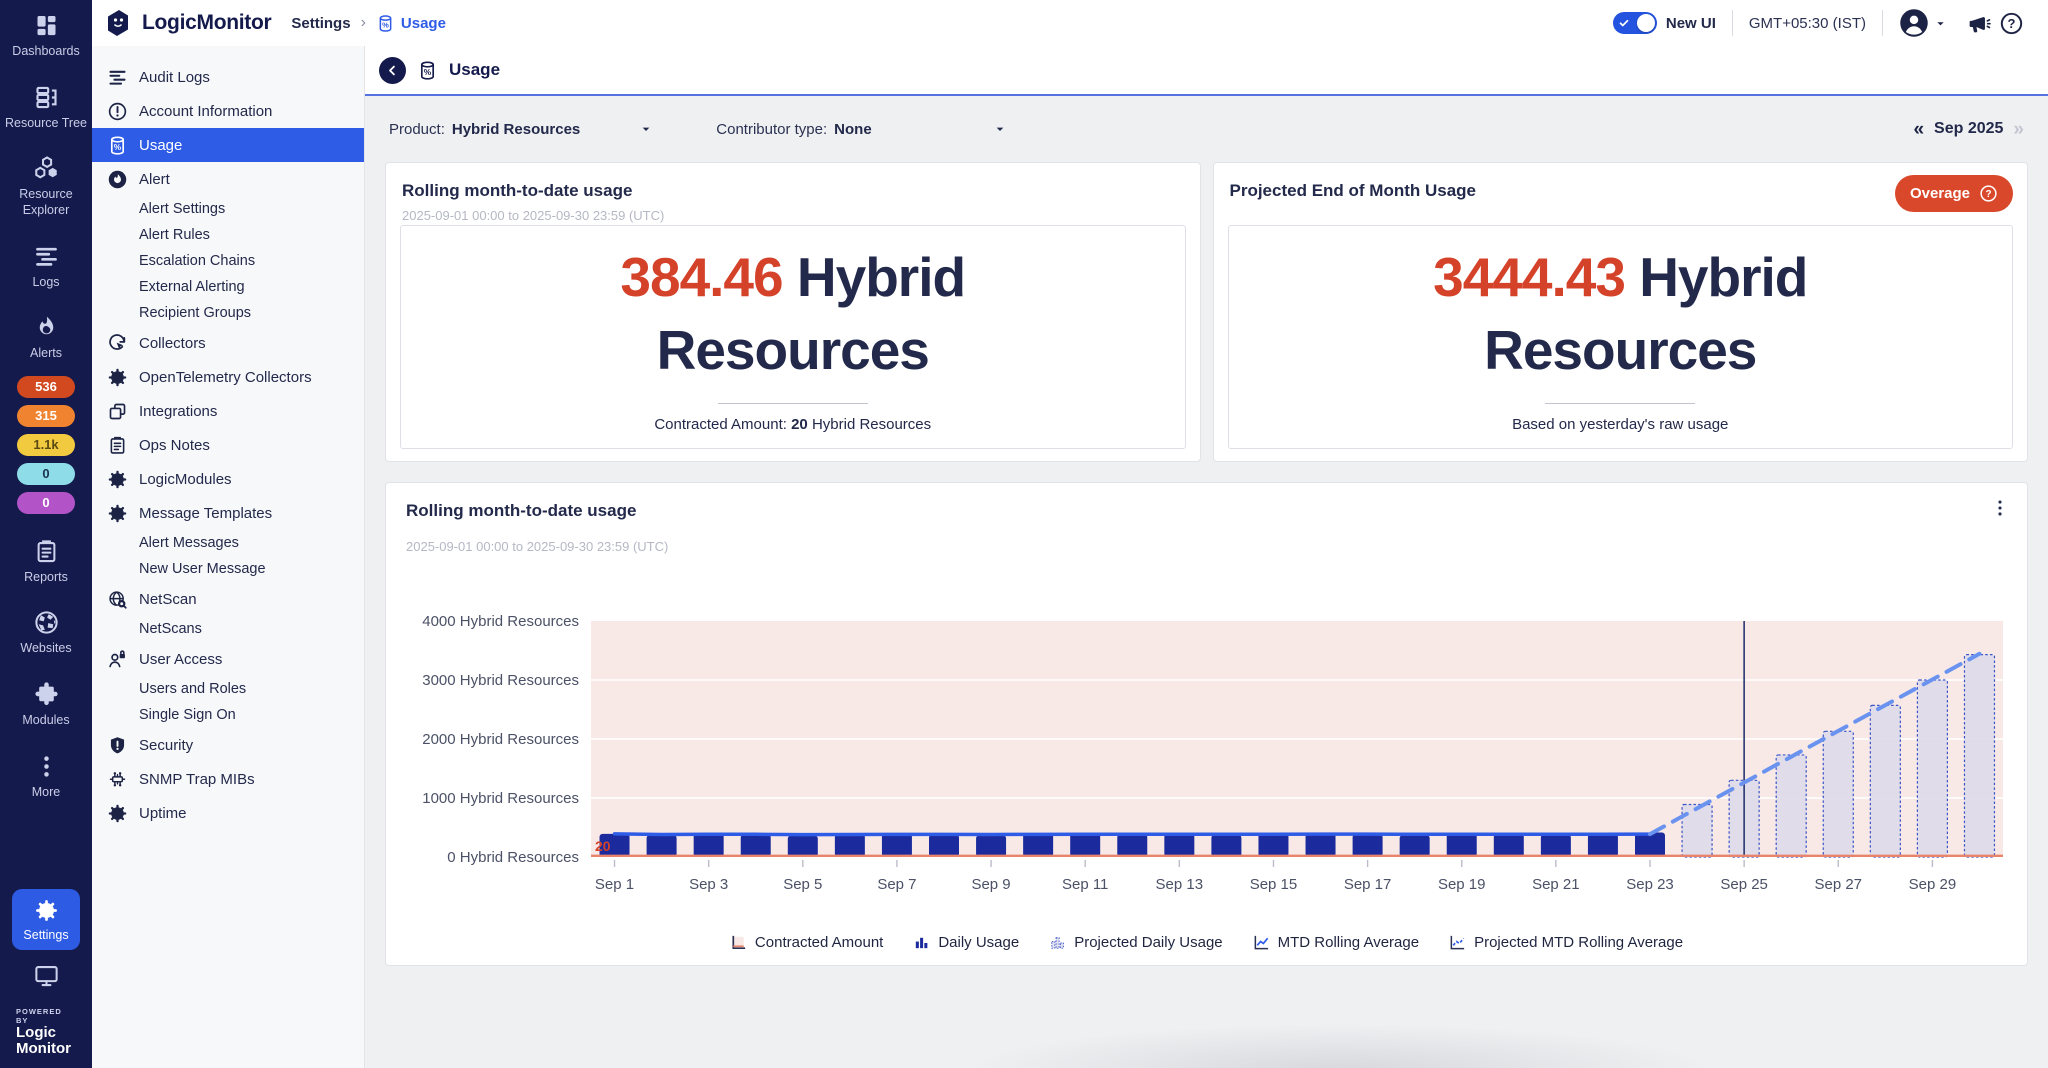  What do you see at coordinates (228, 445) in the screenshot?
I see `sidebar-item-ops-notes: Ops Notes` at bounding box center [228, 445].